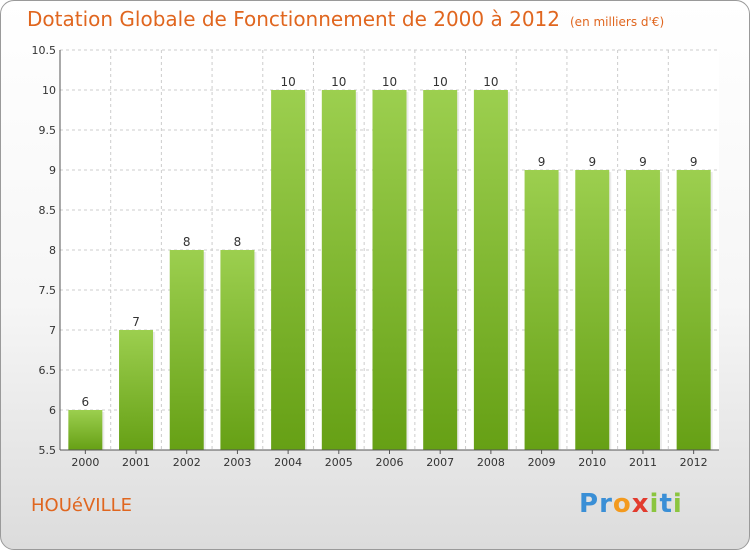 The width and height of the screenshot is (750, 550). I want to click on y-tick-label: 9.5, so click(48, 130).